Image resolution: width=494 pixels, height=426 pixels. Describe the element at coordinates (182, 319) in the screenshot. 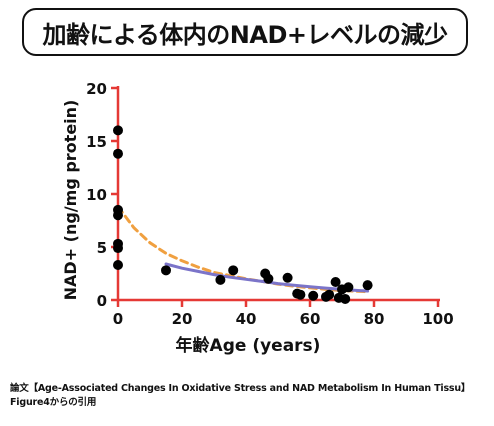

I see `x-tick-label: 20` at that location.